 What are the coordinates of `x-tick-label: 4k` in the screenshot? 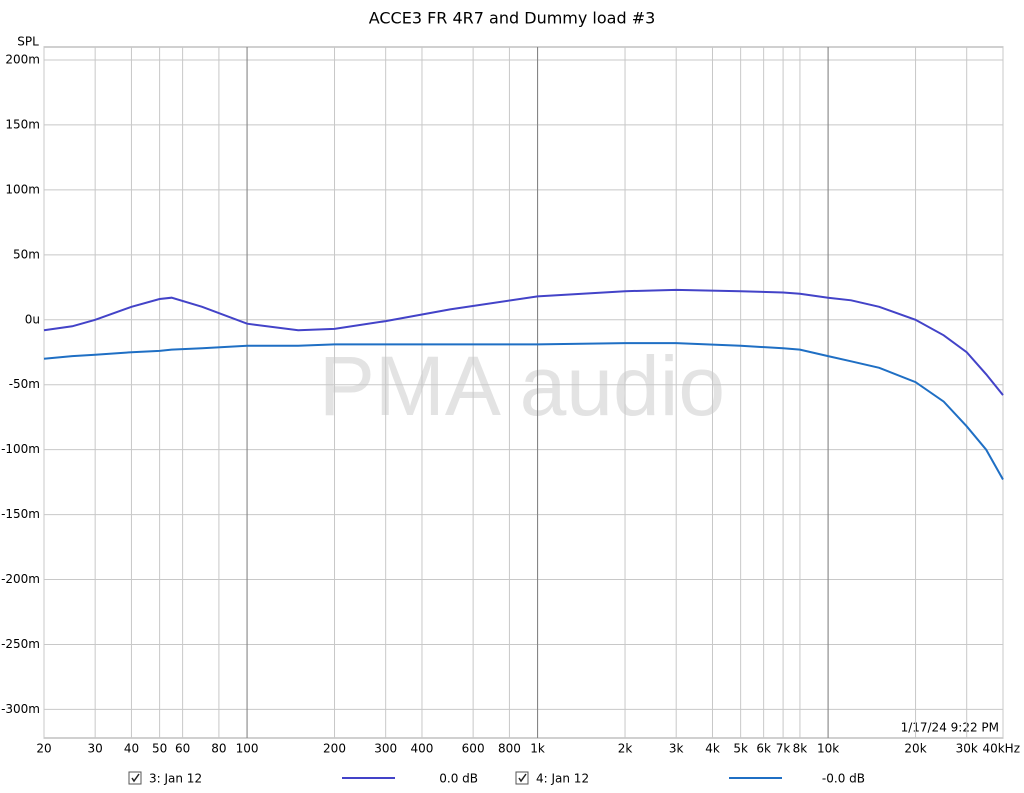 It's located at (712, 749).